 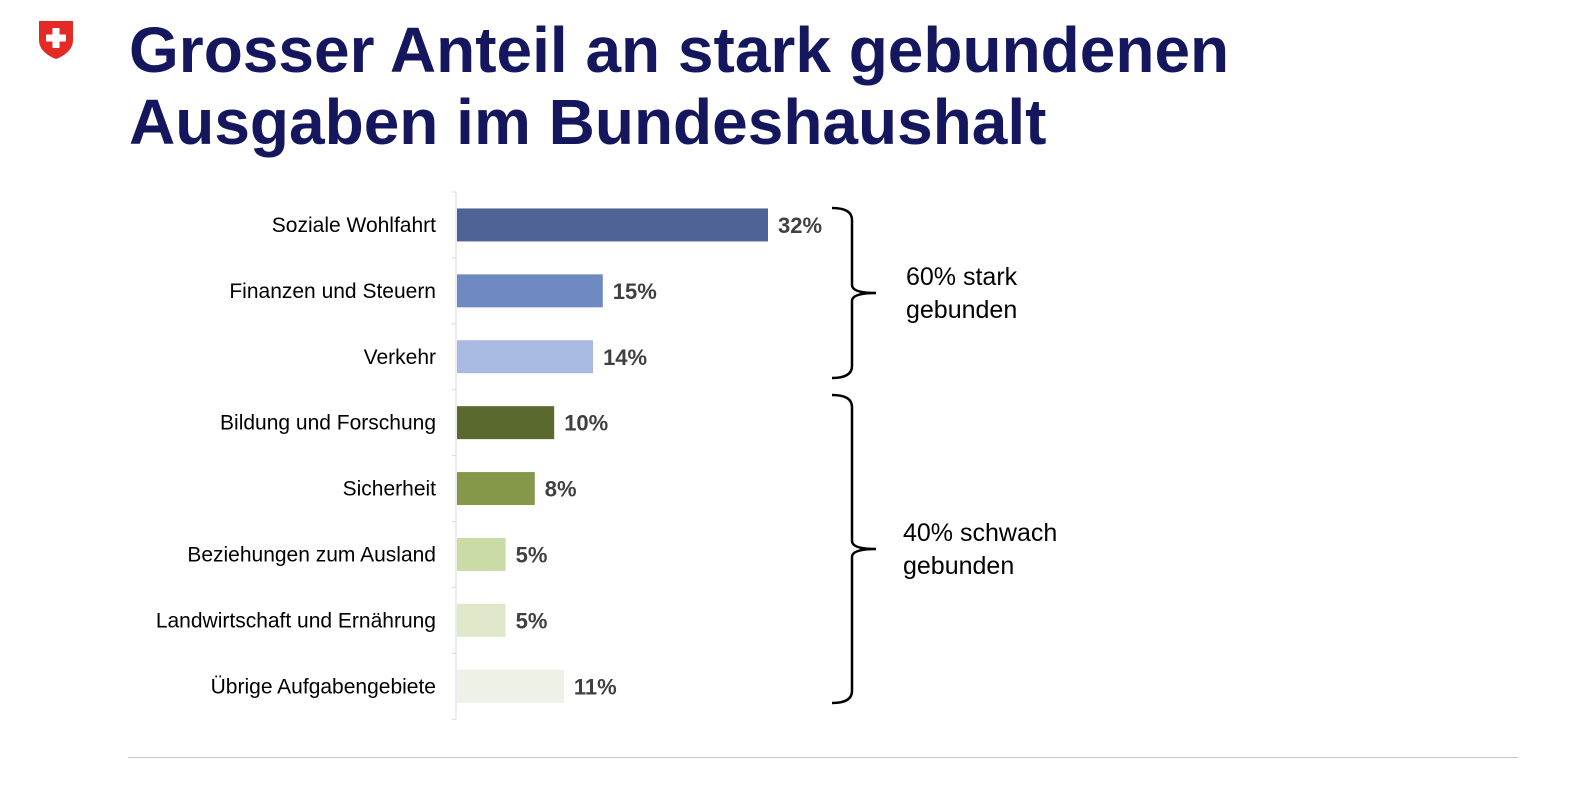 What do you see at coordinates (800, 225) in the screenshot?
I see `value-label: 32%` at bounding box center [800, 225].